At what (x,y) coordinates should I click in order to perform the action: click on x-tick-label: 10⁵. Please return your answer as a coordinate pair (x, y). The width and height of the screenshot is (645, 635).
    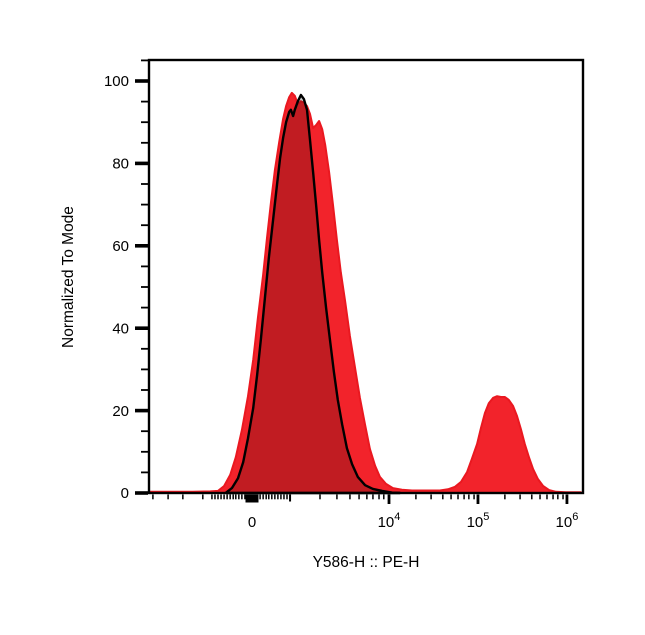
    Looking at the image, I should click on (478, 521).